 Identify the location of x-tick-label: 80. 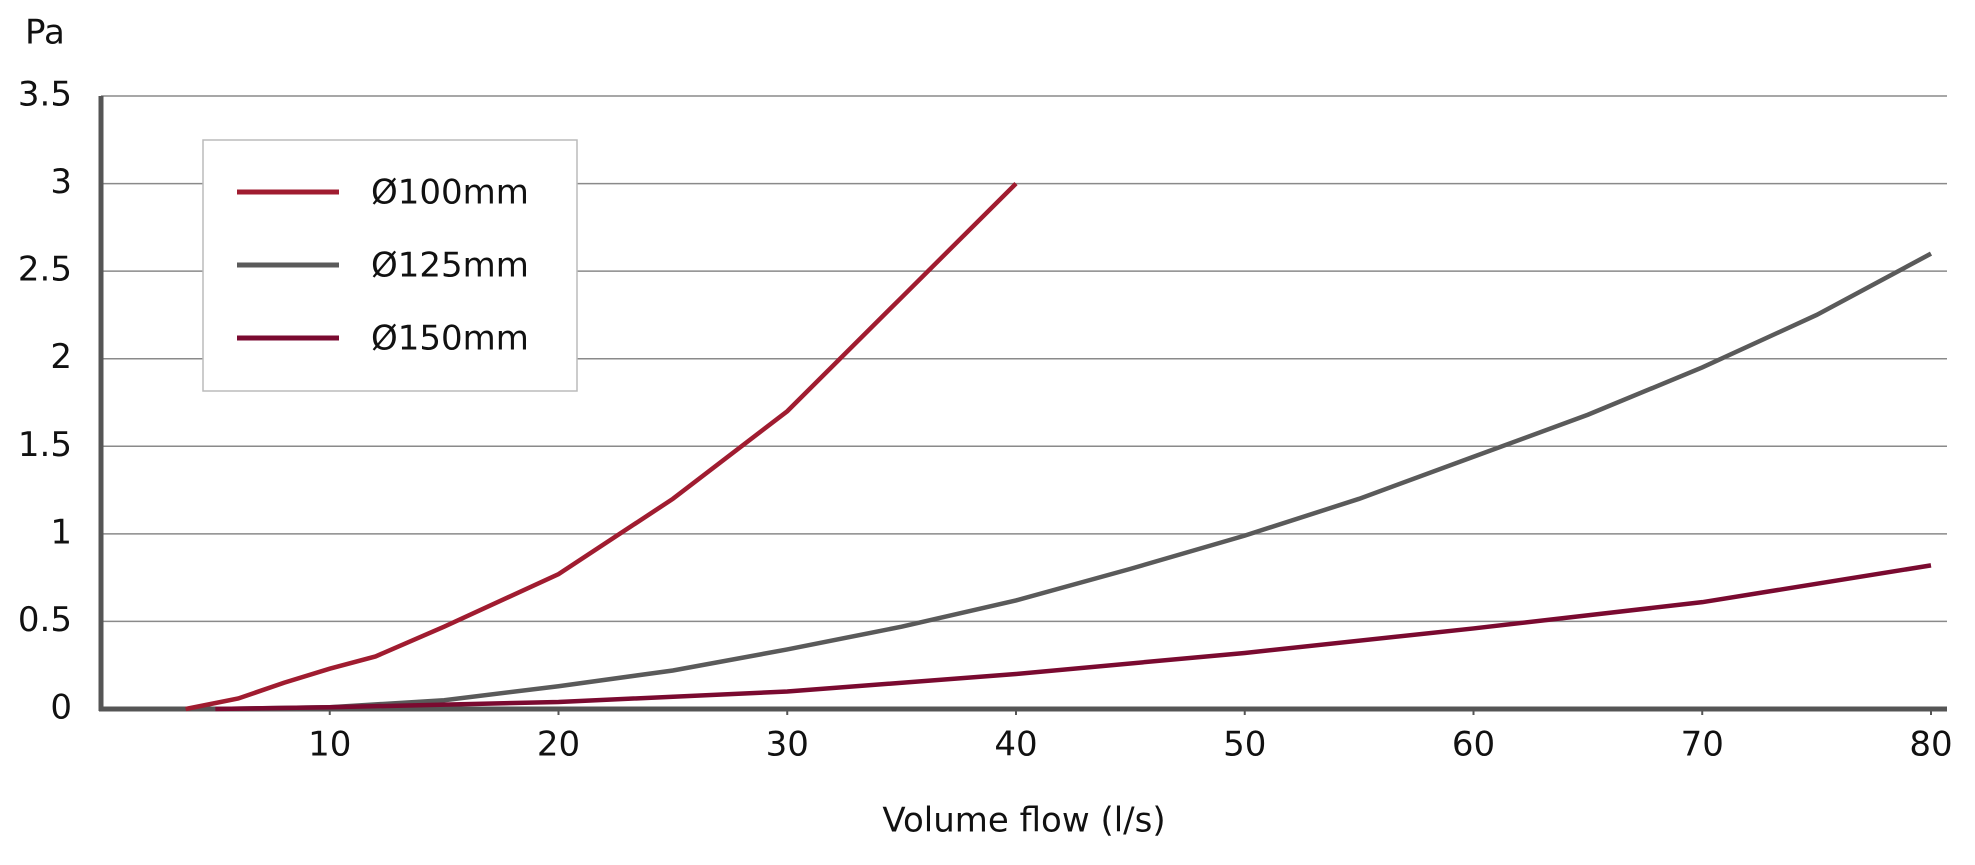
(1930, 745).